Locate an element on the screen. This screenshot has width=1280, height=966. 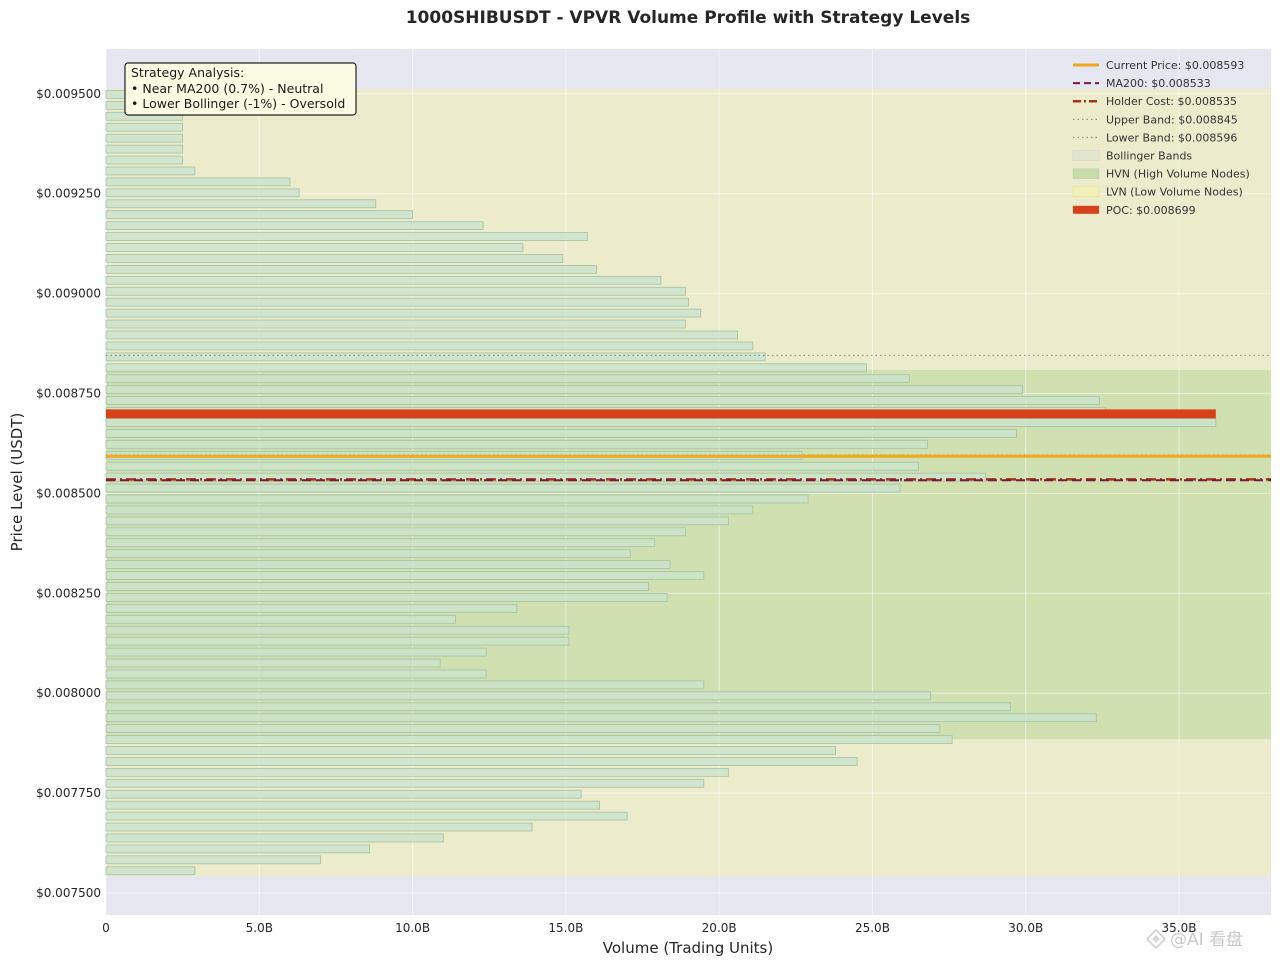
annotation-box is located at coordinates (240, 89).